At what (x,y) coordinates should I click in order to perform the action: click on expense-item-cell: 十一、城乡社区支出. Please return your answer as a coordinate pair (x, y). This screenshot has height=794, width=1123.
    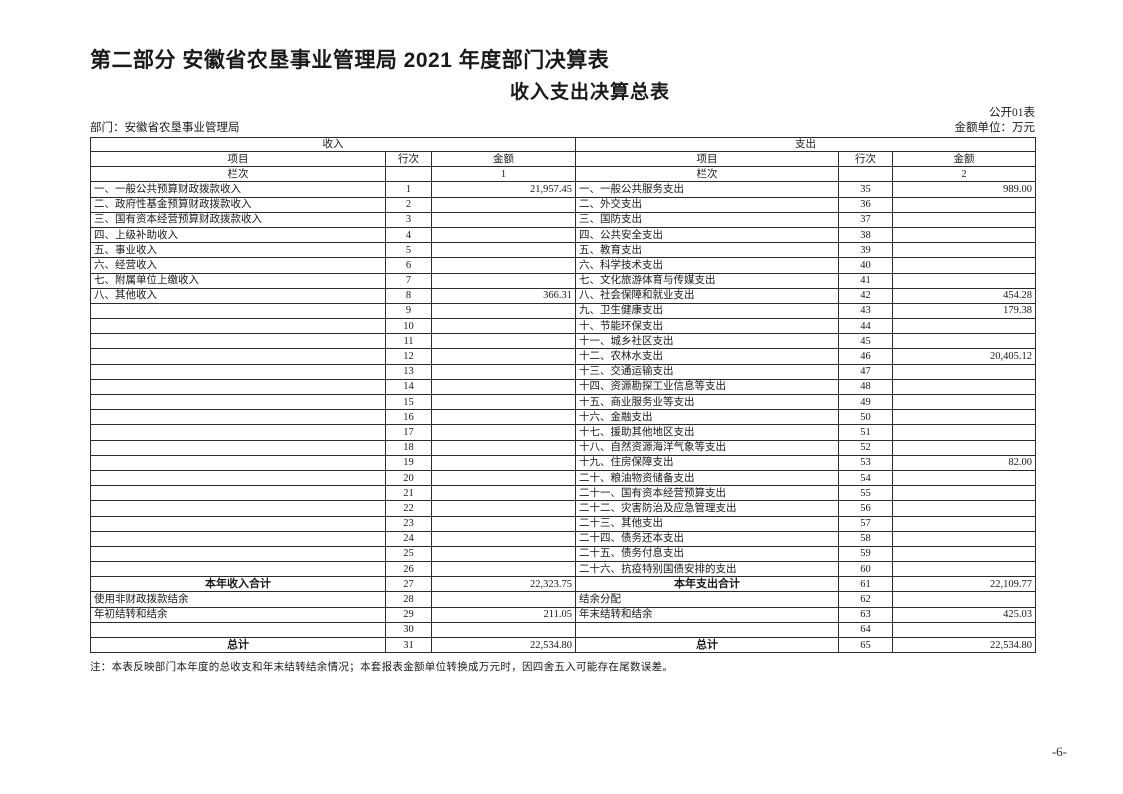
    Looking at the image, I should click on (707, 341).